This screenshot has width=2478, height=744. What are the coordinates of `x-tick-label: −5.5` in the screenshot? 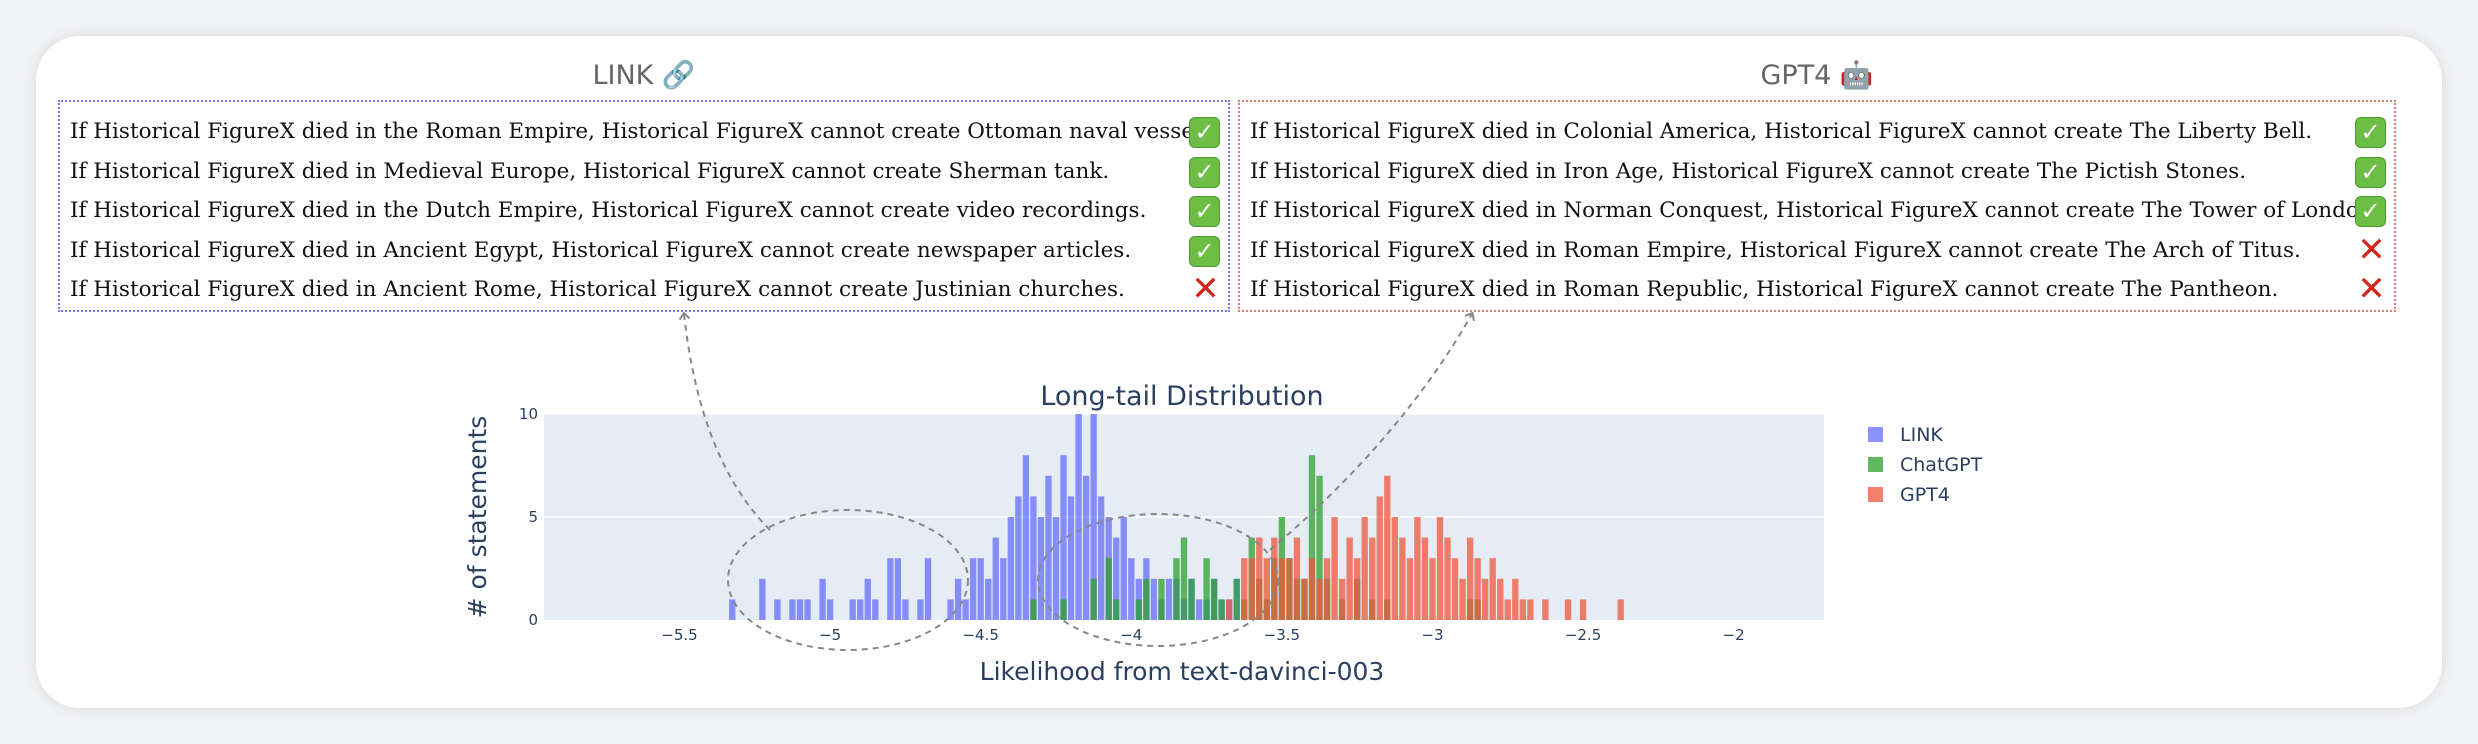 It's located at (679, 635).